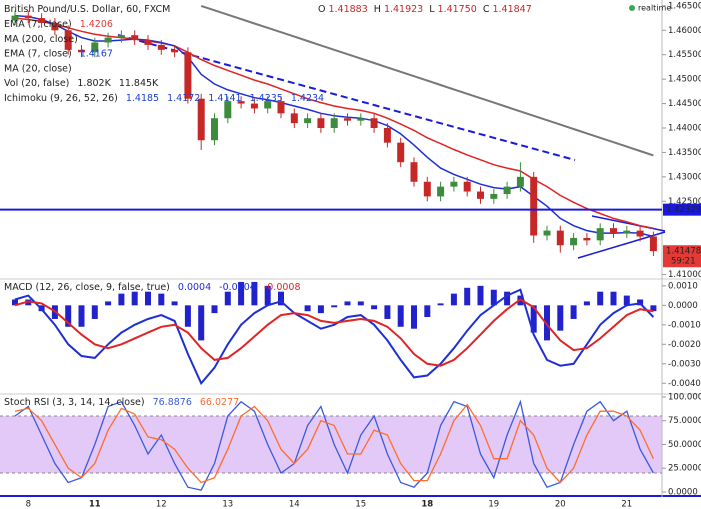 The height and width of the screenshot is (509, 701). What do you see at coordinates (684, 31) in the screenshot?
I see `y-tick-label: 1.46000` at bounding box center [684, 31].